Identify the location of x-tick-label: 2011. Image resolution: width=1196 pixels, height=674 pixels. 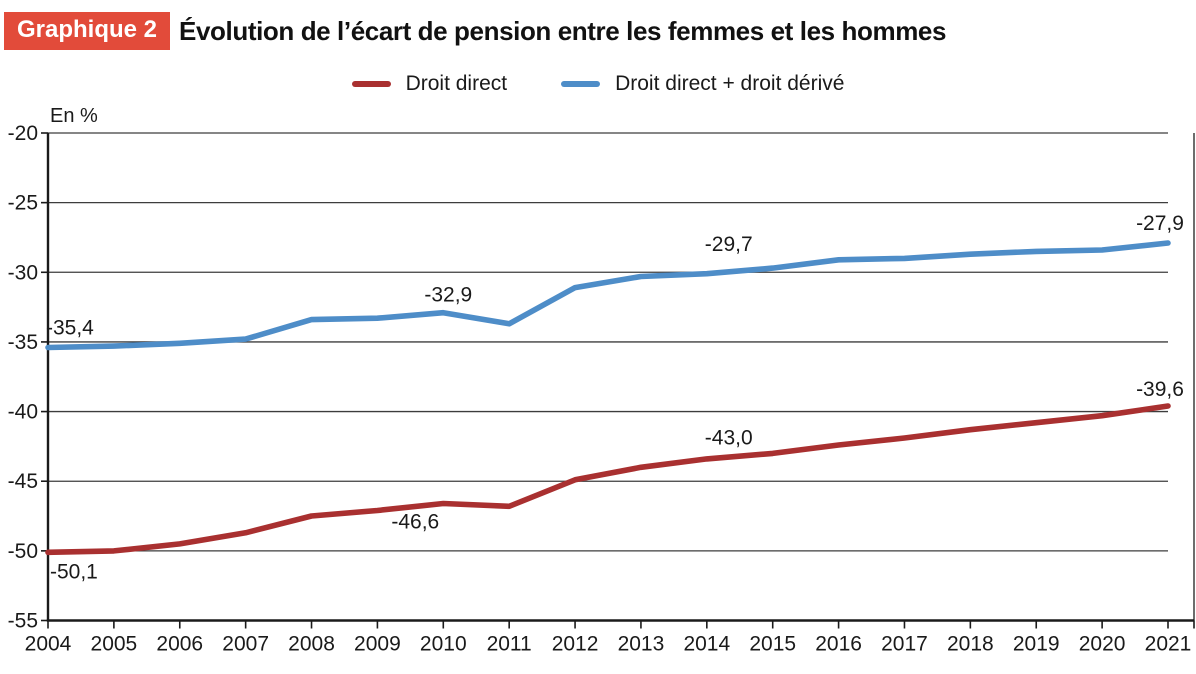
(509, 644).